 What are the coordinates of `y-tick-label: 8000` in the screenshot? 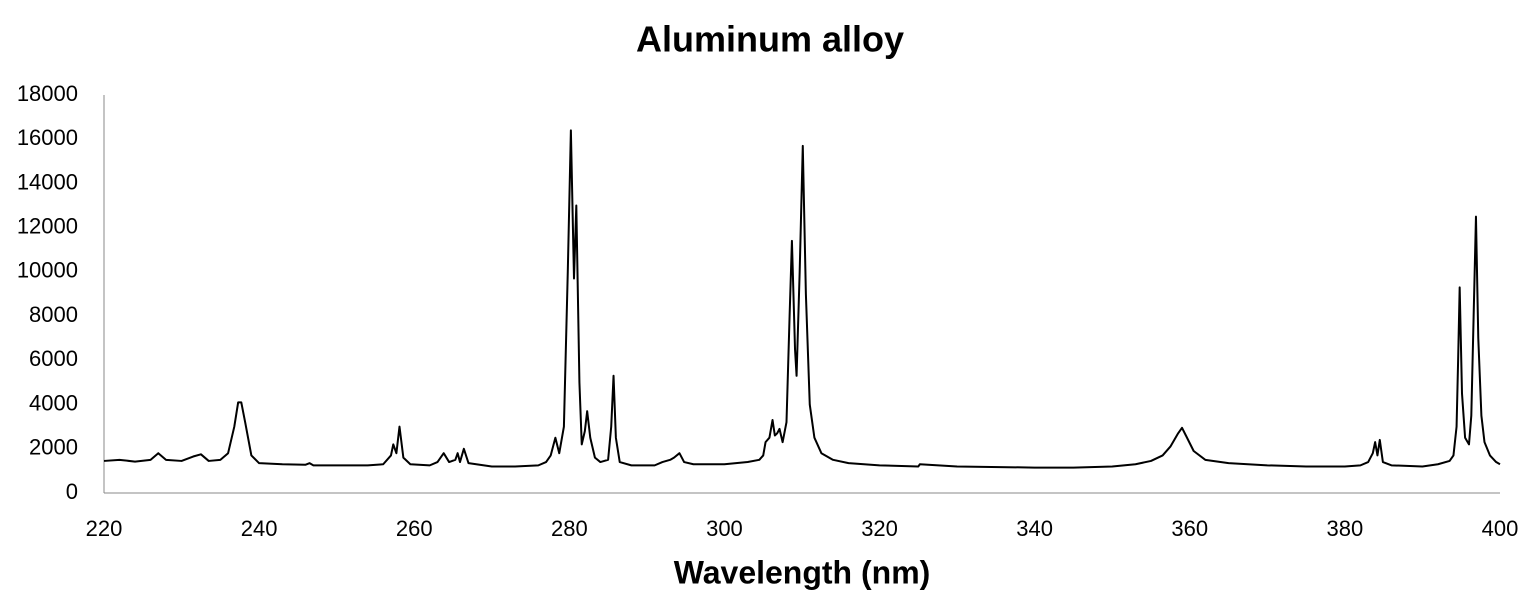 It's located at (53, 314).